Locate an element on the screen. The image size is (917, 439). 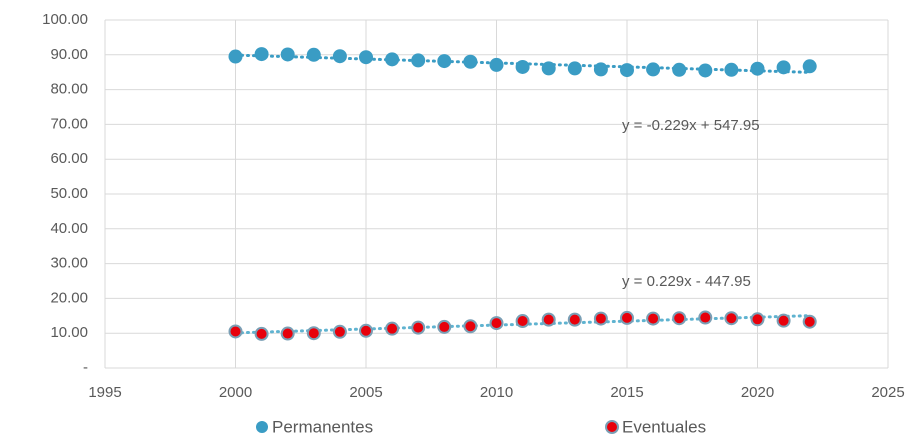
y-tick-label: 10.00 is located at coordinates (69, 332).